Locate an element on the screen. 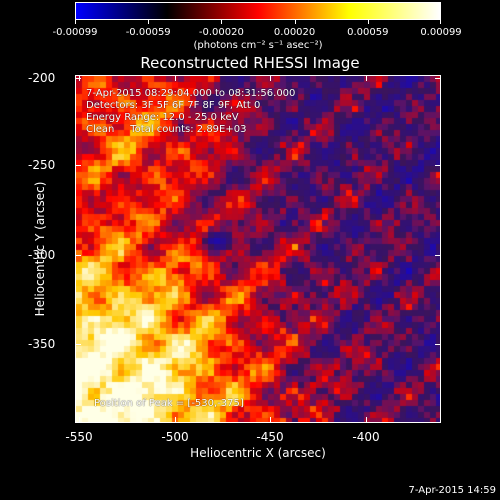  colorbar-units: (photons cm⁻² s⁻¹ asec⁻²) is located at coordinates (258, 45).